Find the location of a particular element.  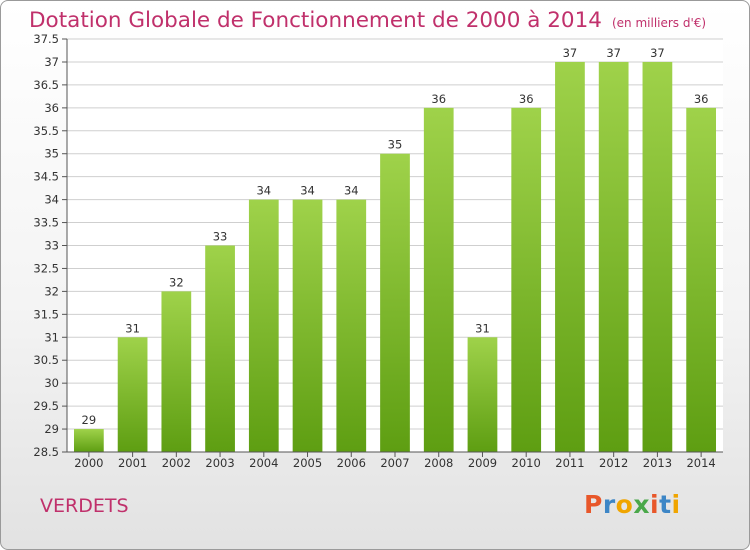

y-tick-label: 33 is located at coordinates (51, 246).